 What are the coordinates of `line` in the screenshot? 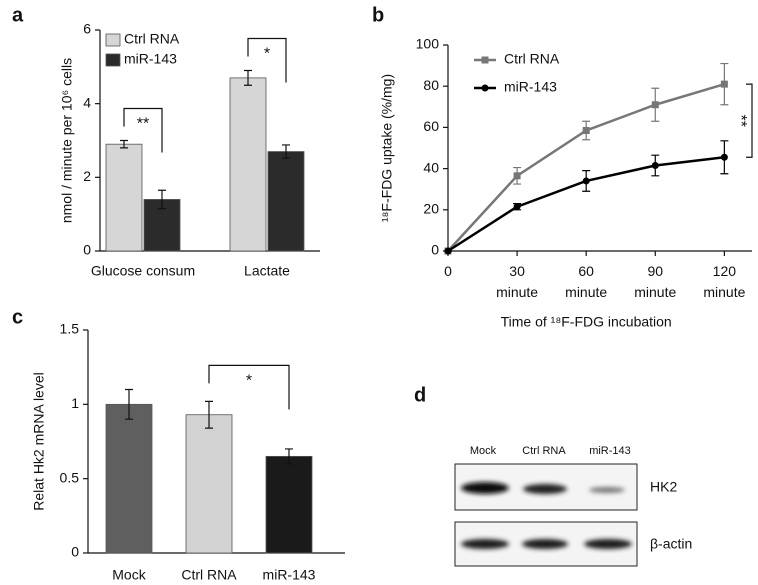 It's located at (586, 167).